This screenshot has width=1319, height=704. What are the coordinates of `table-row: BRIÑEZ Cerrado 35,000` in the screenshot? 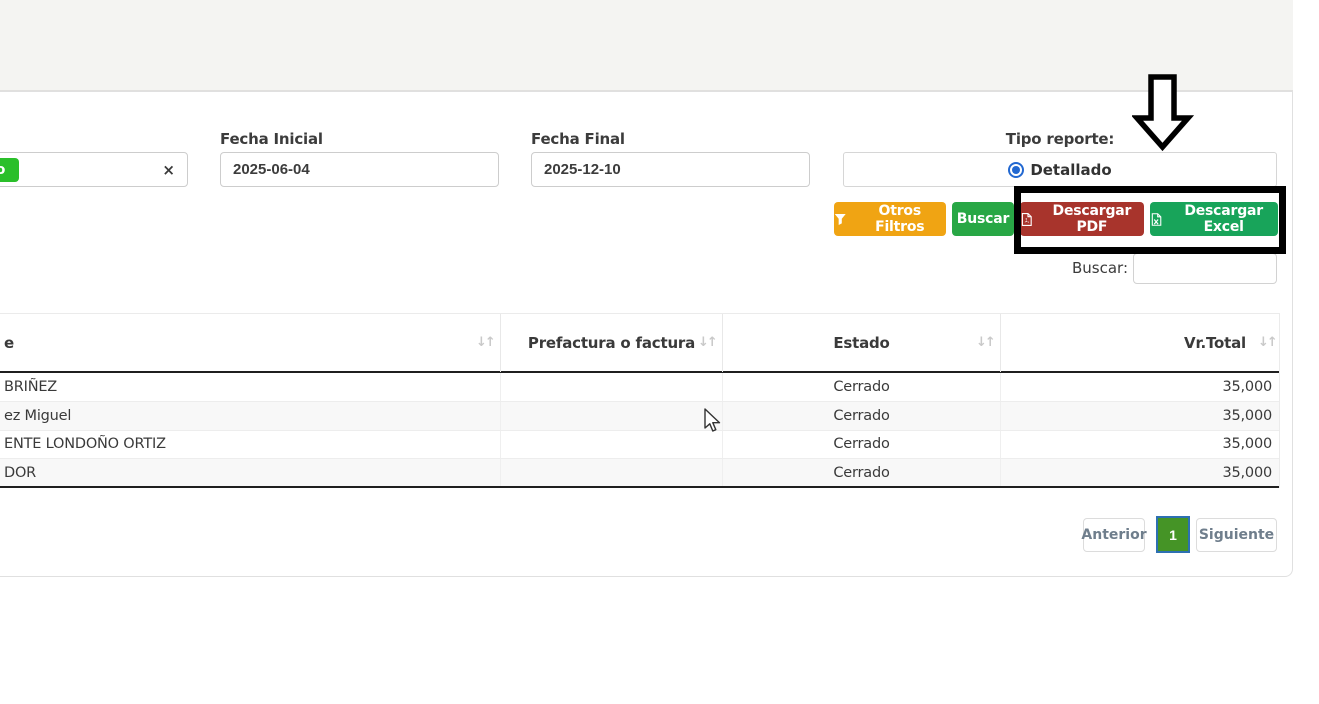 It's located at (639, 387).